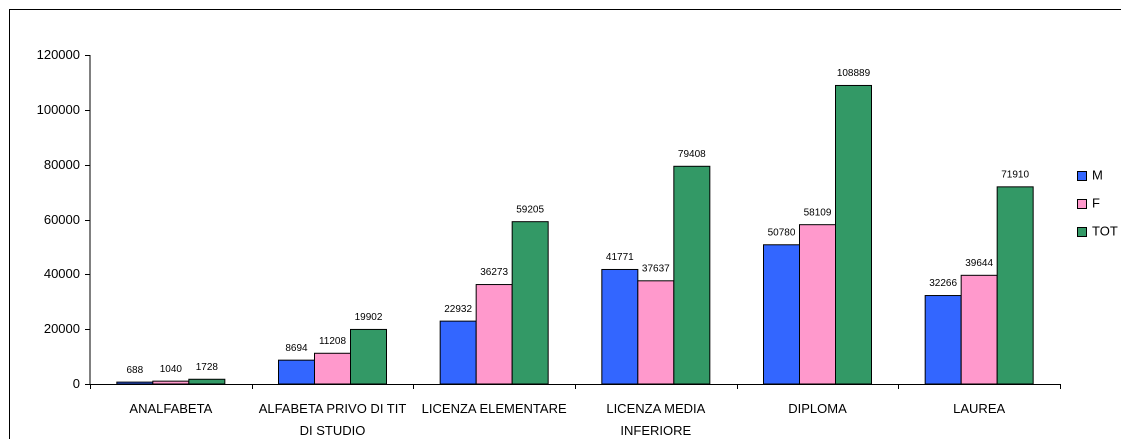 The width and height of the screenshot is (1121, 442). I want to click on y-tick-label: 100000, so click(58, 109).